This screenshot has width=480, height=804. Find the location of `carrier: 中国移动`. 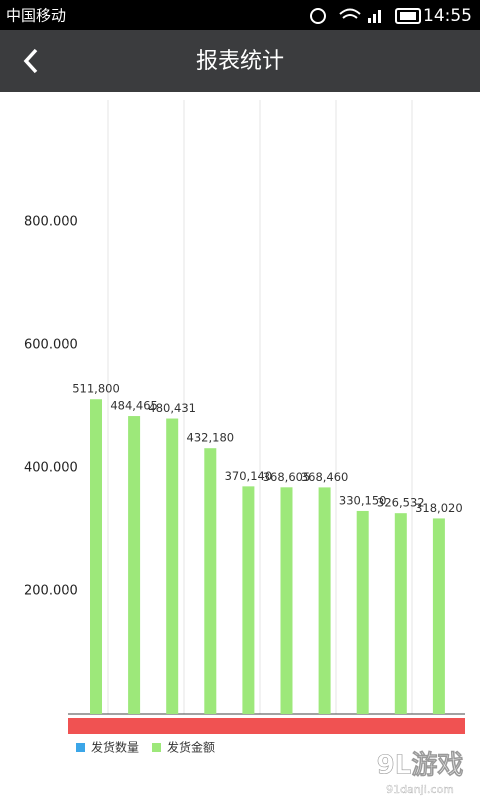

carrier: 中国移动 is located at coordinates (36, 16).